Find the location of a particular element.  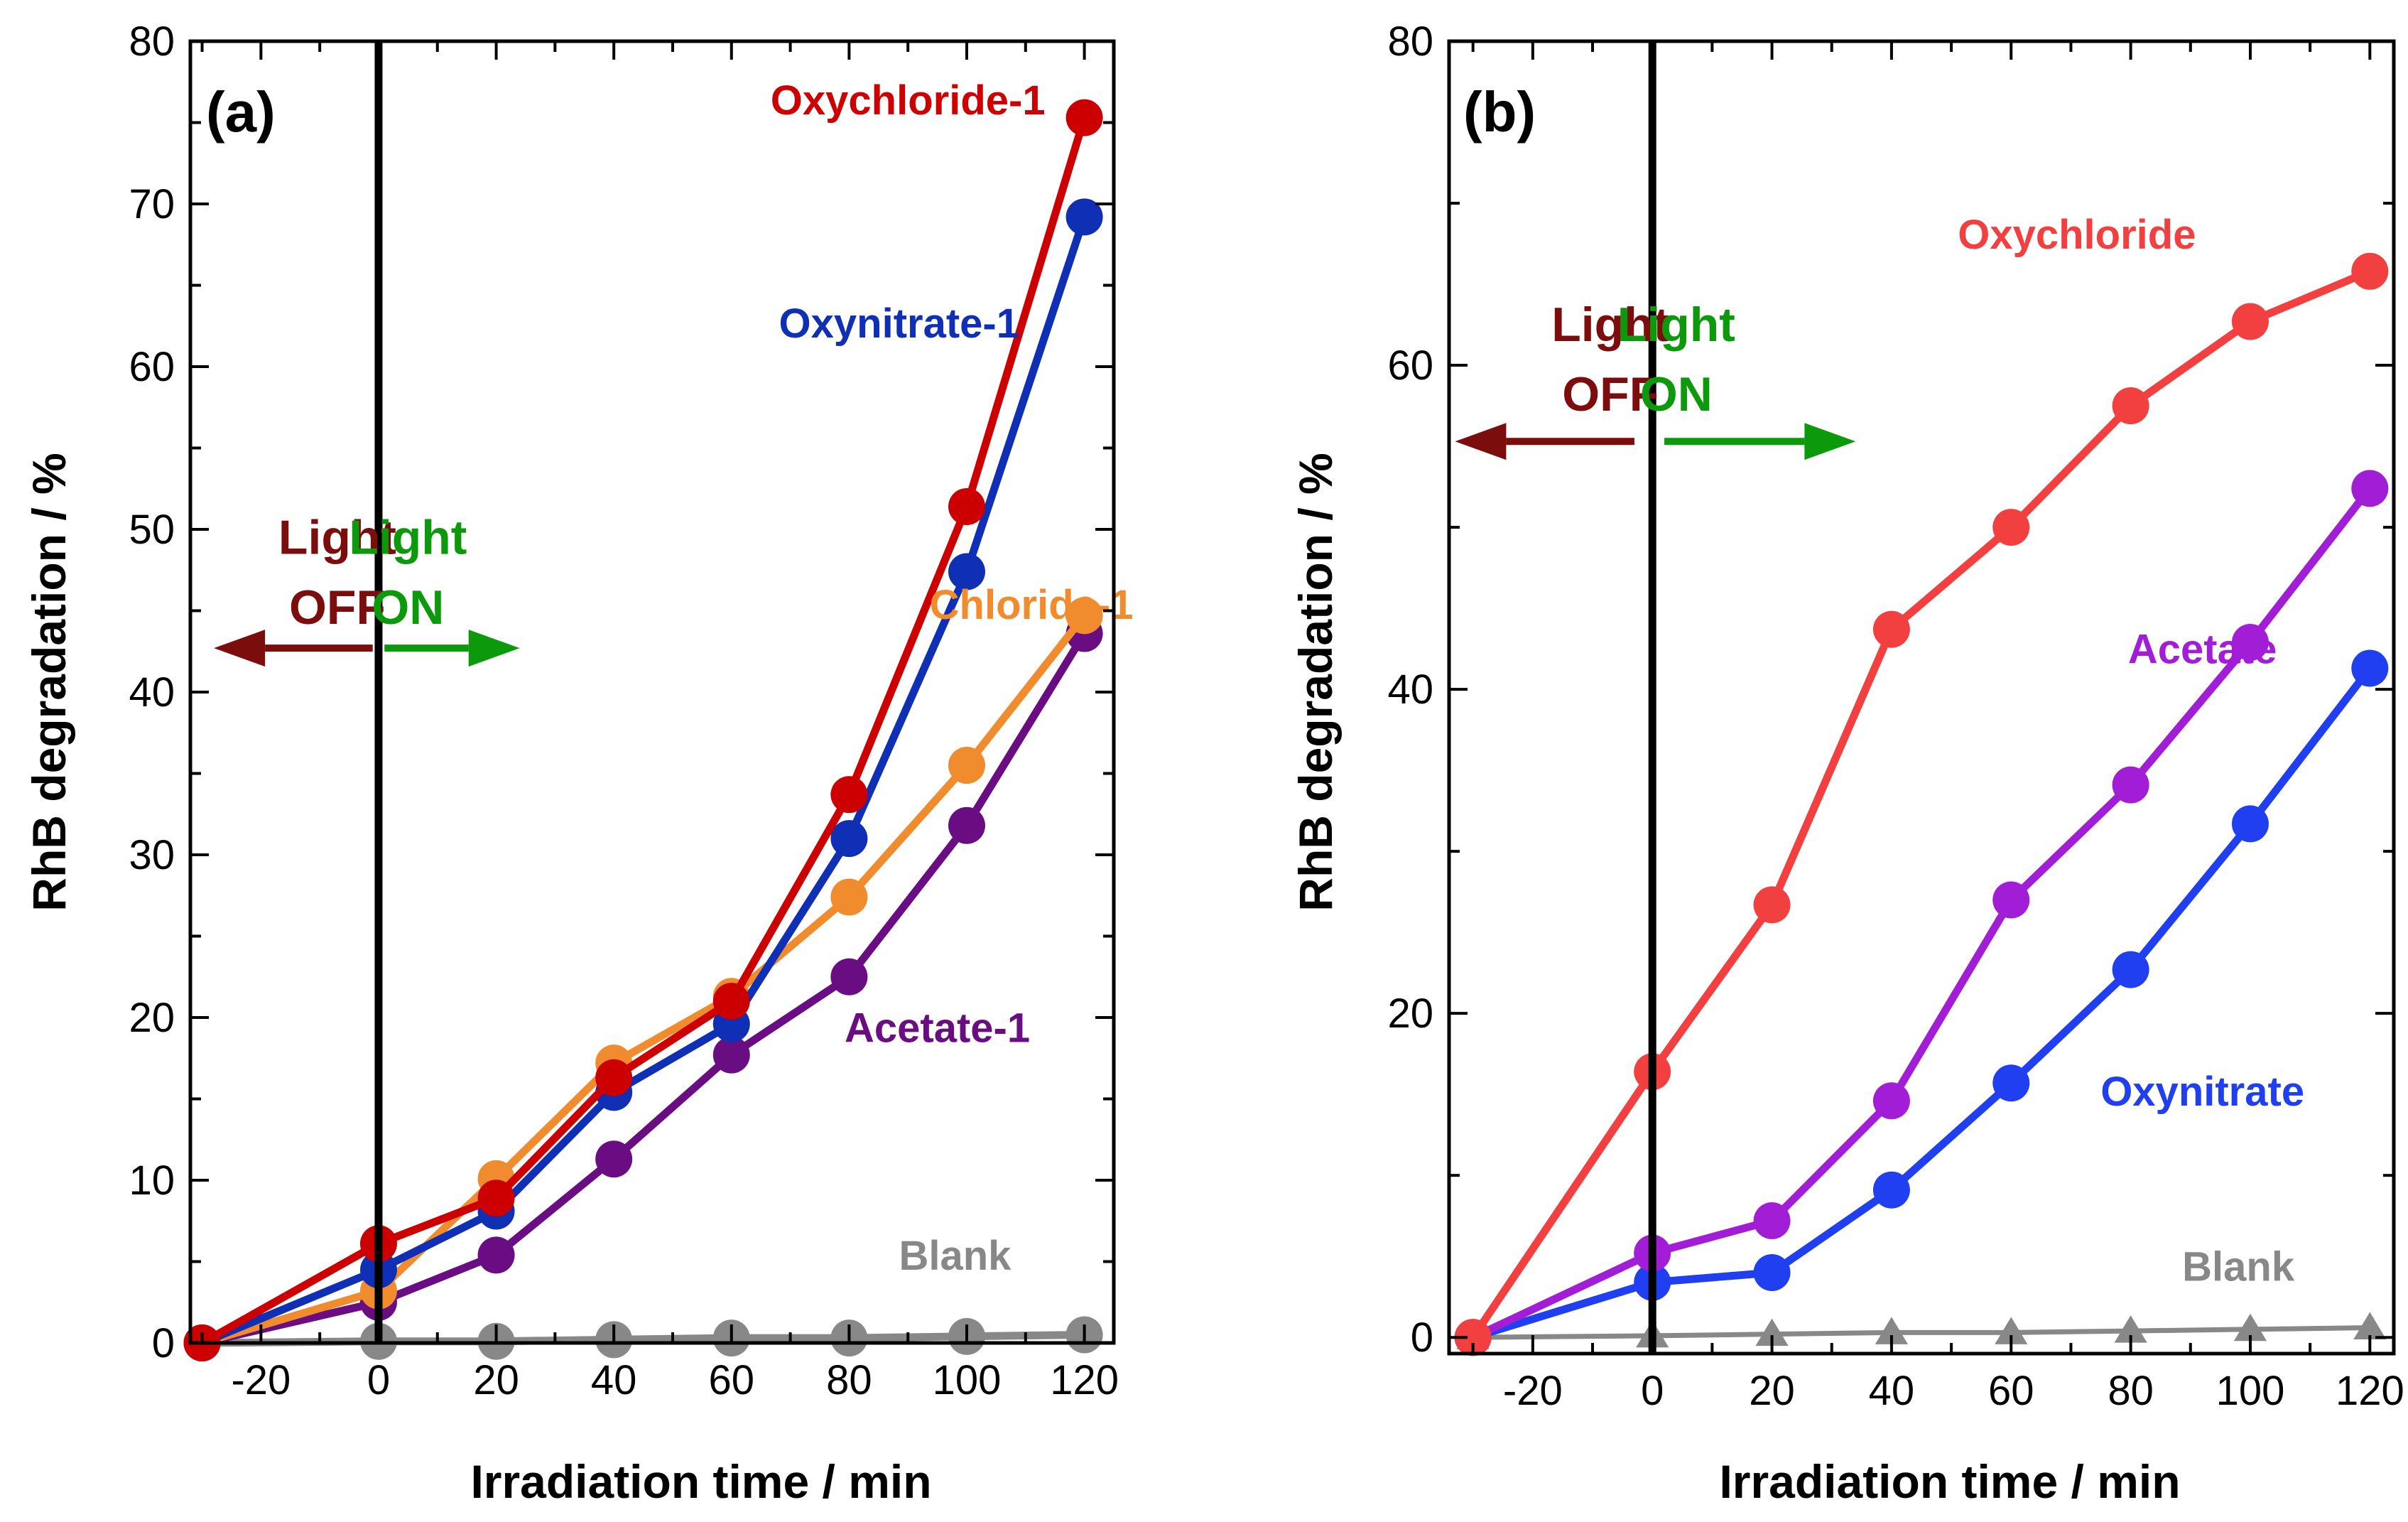

panel-b-x-tick-label: -20 is located at coordinates (1533, 1391).